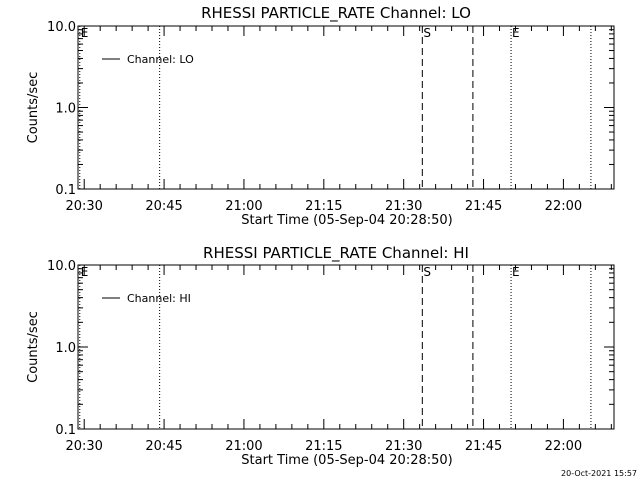 The image size is (640, 480). I want to click on footer-timestamp: 20-Oct-2021 15:57, so click(599, 473).